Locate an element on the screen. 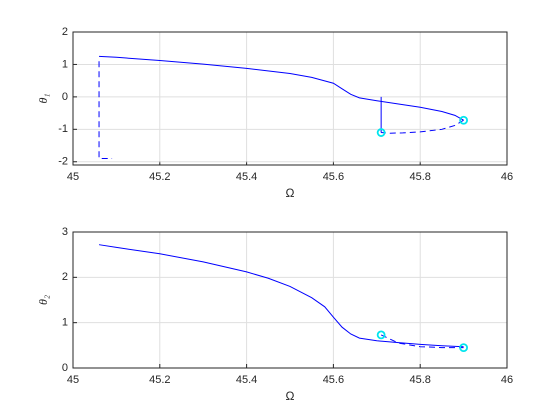 This screenshot has width=560, height=420. y-axis-label: θ₁ is located at coordinates (43, 98).